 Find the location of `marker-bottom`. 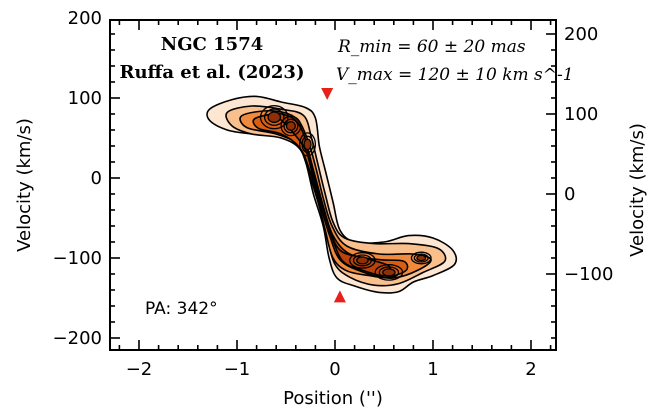

marker-bottom is located at coordinates (339, 296).